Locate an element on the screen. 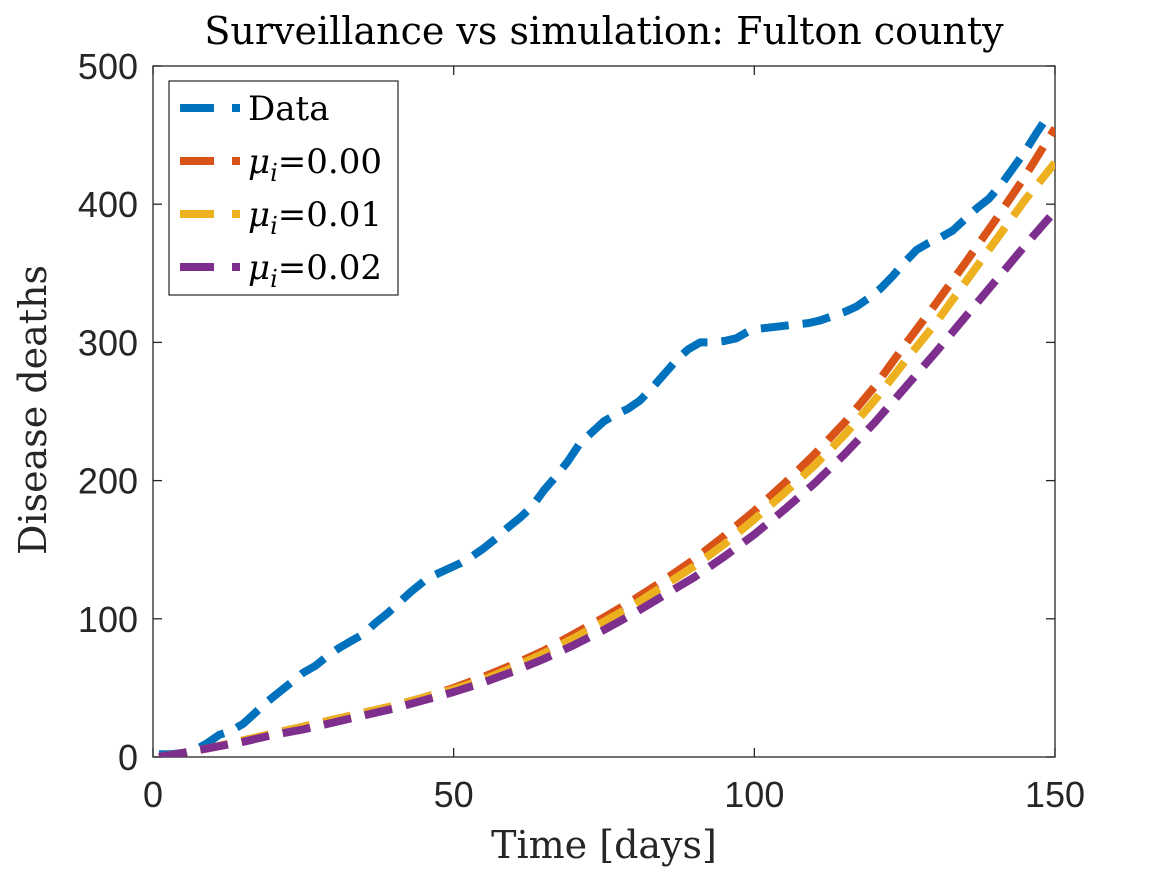 This screenshot has height=875, width=1167. y-tick-label: 500 is located at coordinates (108, 66).